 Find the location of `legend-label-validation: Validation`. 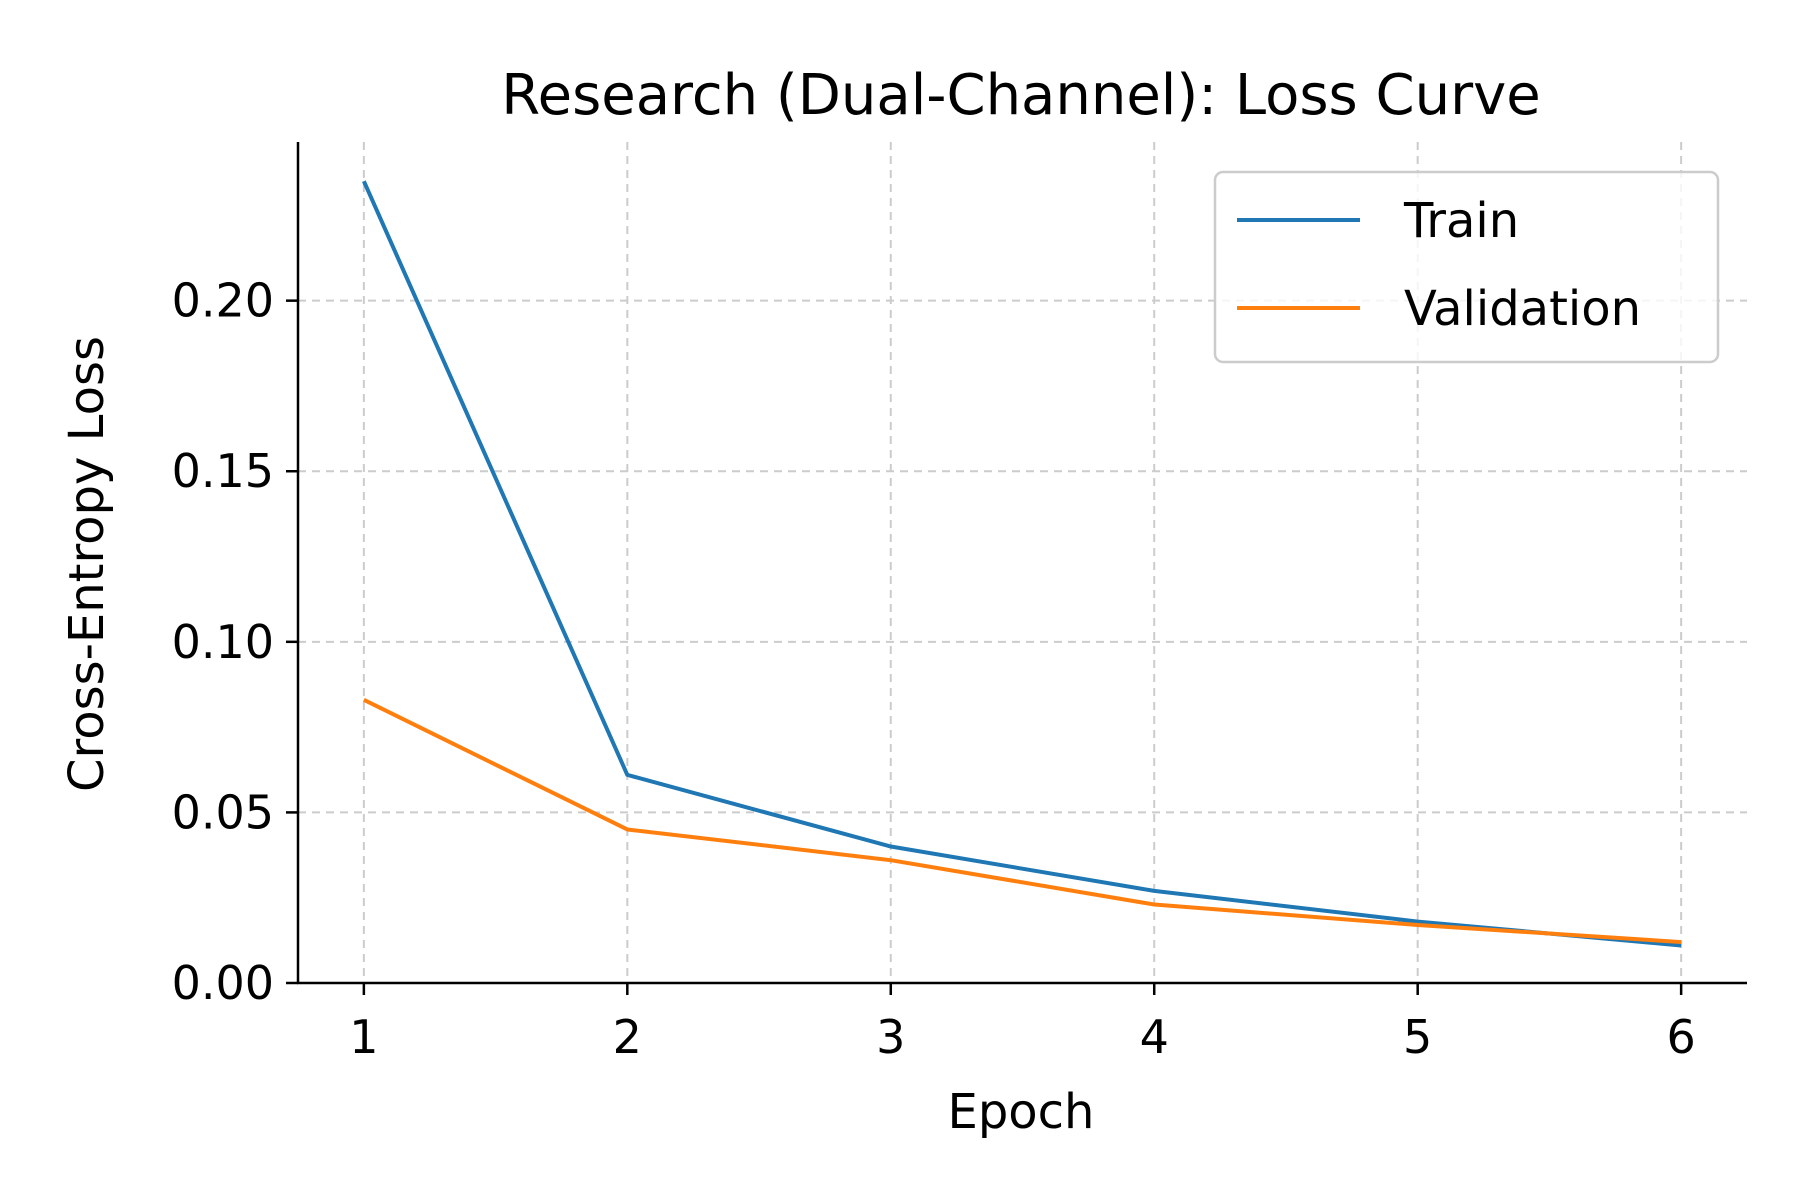

legend-label-validation: Validation is located at coordinates (1522, 309).